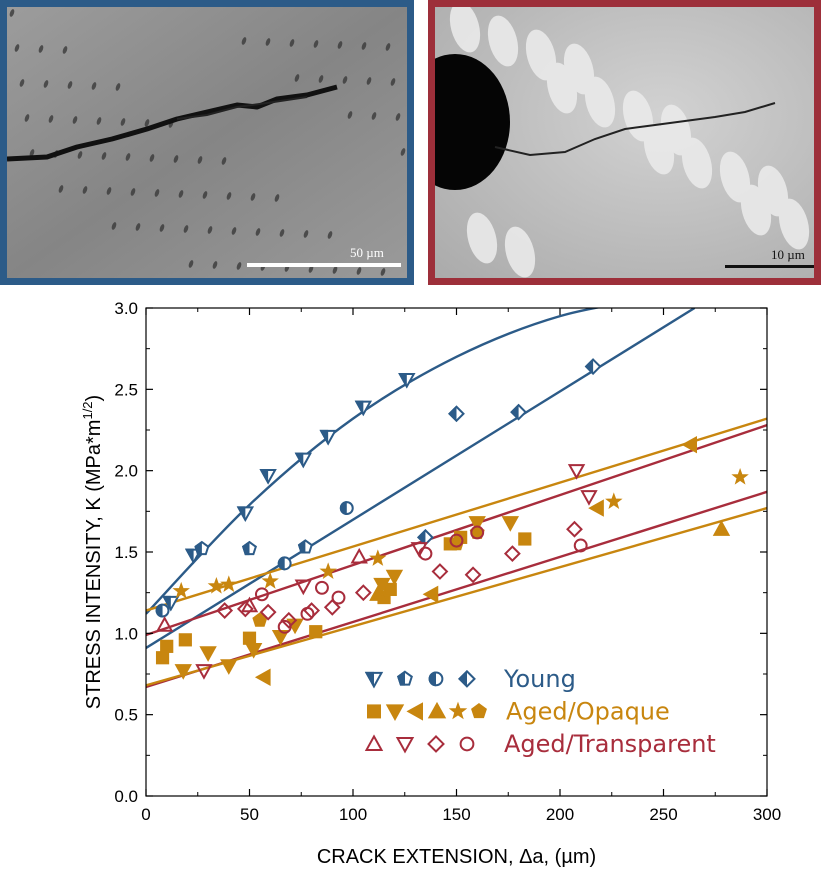 The height and width of the screenshot is (874, 821). What do you see at coordinates (126, 552) in the screenshot?
I see `y-tick-label-3: 1.5` at bounding box center [126, 552].